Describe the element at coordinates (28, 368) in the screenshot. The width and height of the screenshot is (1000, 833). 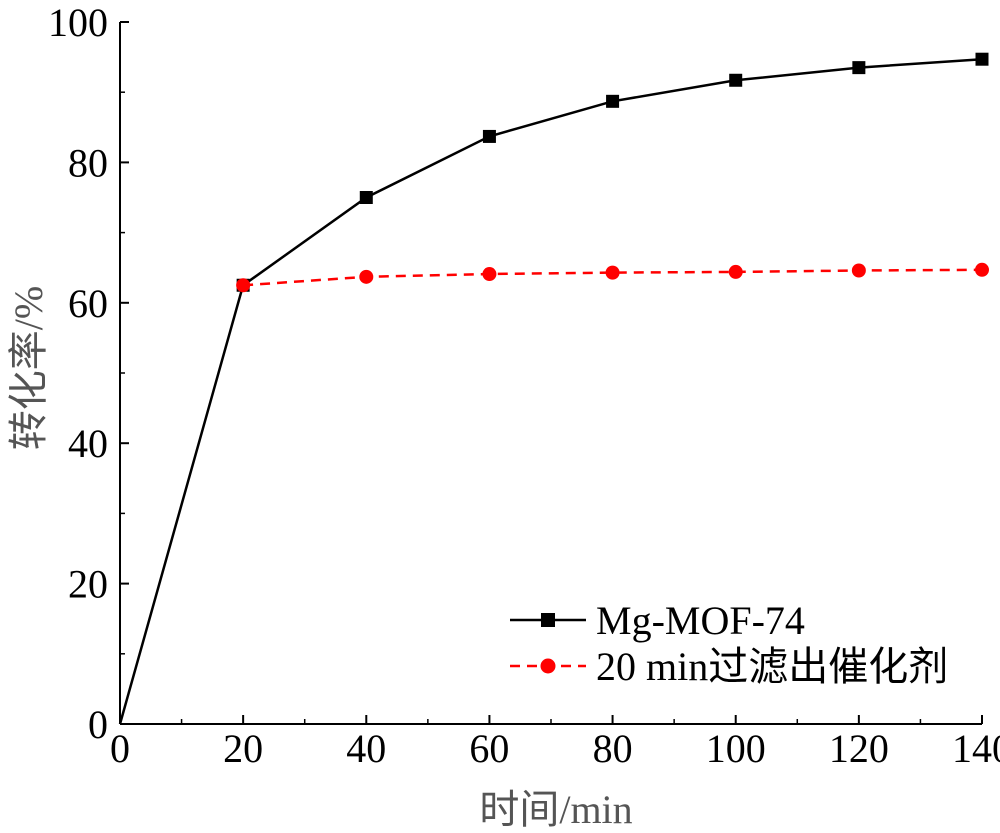
I see `y-axis-label: 转化率/%` at that location.